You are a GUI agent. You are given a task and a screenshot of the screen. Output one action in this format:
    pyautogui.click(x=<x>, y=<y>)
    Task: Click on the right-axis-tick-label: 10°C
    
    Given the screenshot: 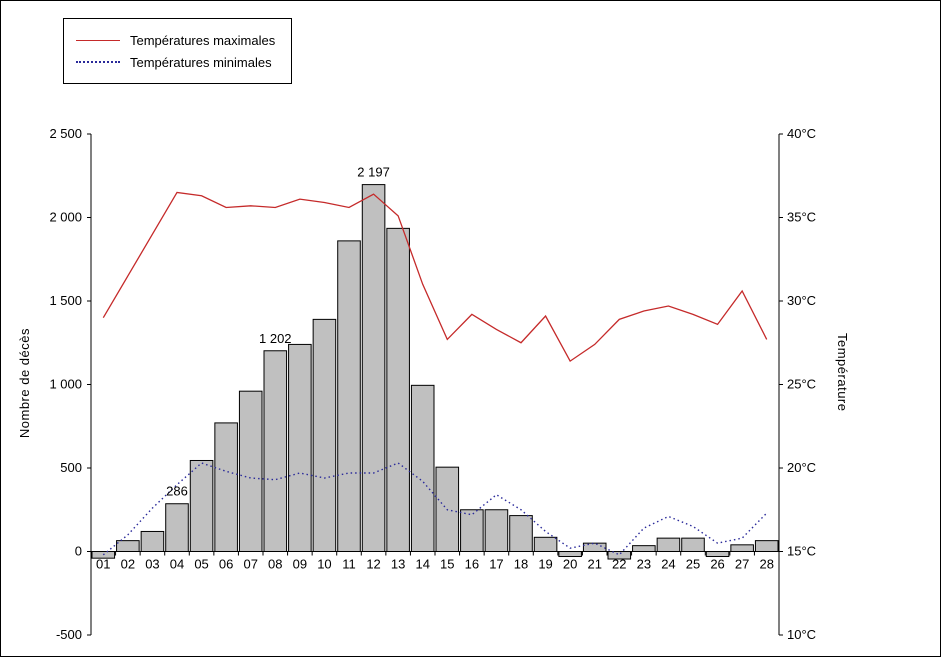 What is the action you would take?
    pyautogui.click(x=801, y=634)
    